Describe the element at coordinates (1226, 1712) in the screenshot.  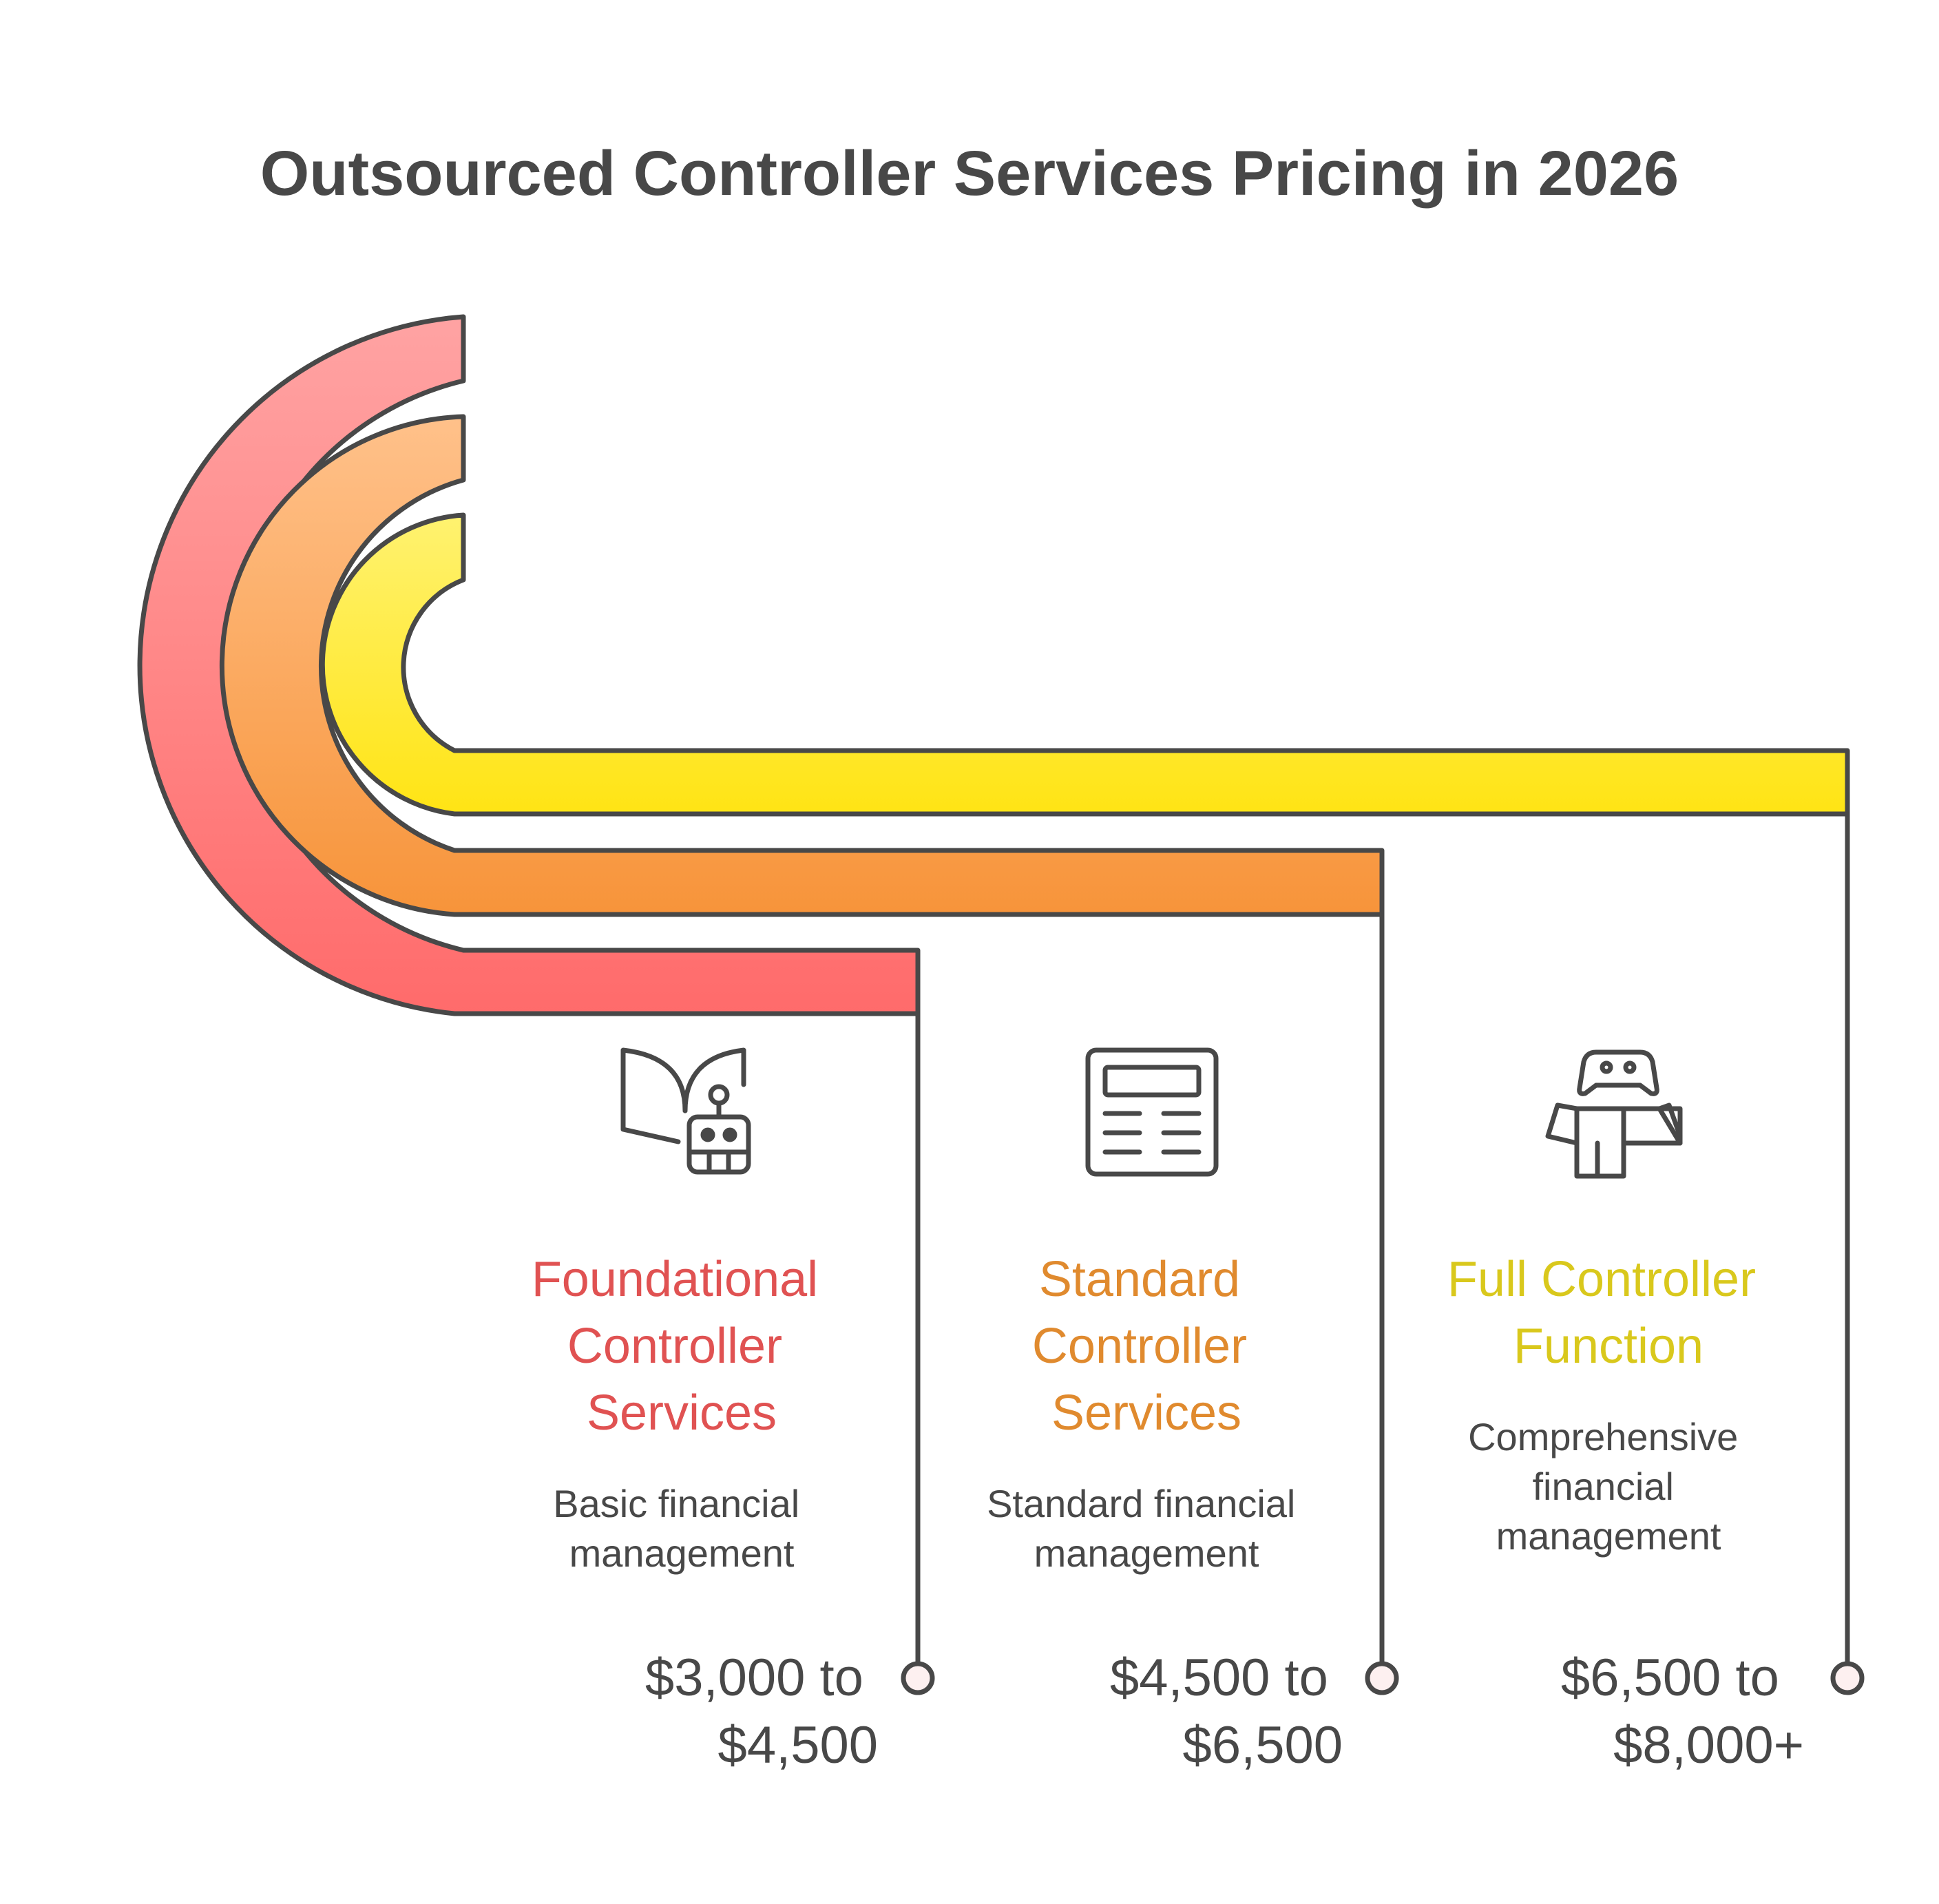
I see `tier-price: $4,500 to $6,500` at that location.